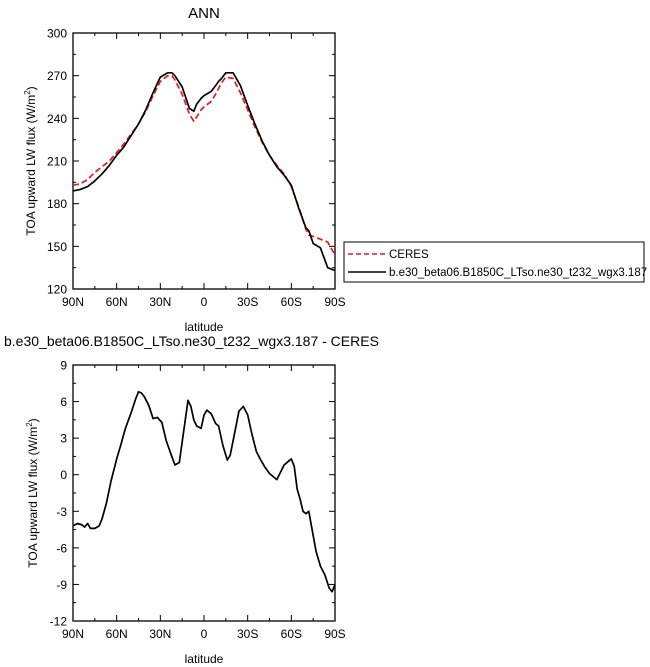  Describe the element at coordinates (57, 34) in the screenshot. I see `top-y-tick-label: 300` at that location.